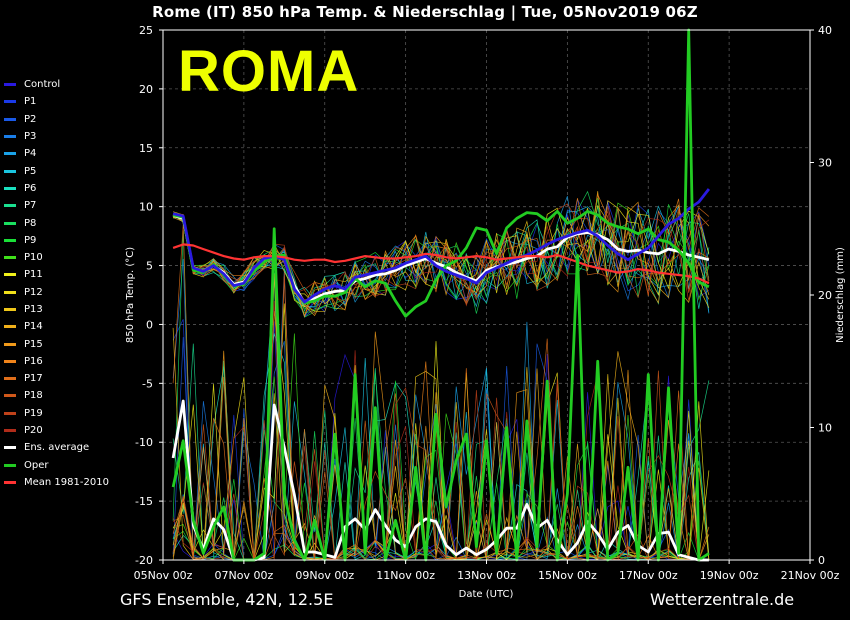 The height and width of the screenshot is (620, 850). Describe the element at coordinates (130, 295) in the screenshot. I see `y-axis-label: 850 hPa Temp. (°C)` at that location.